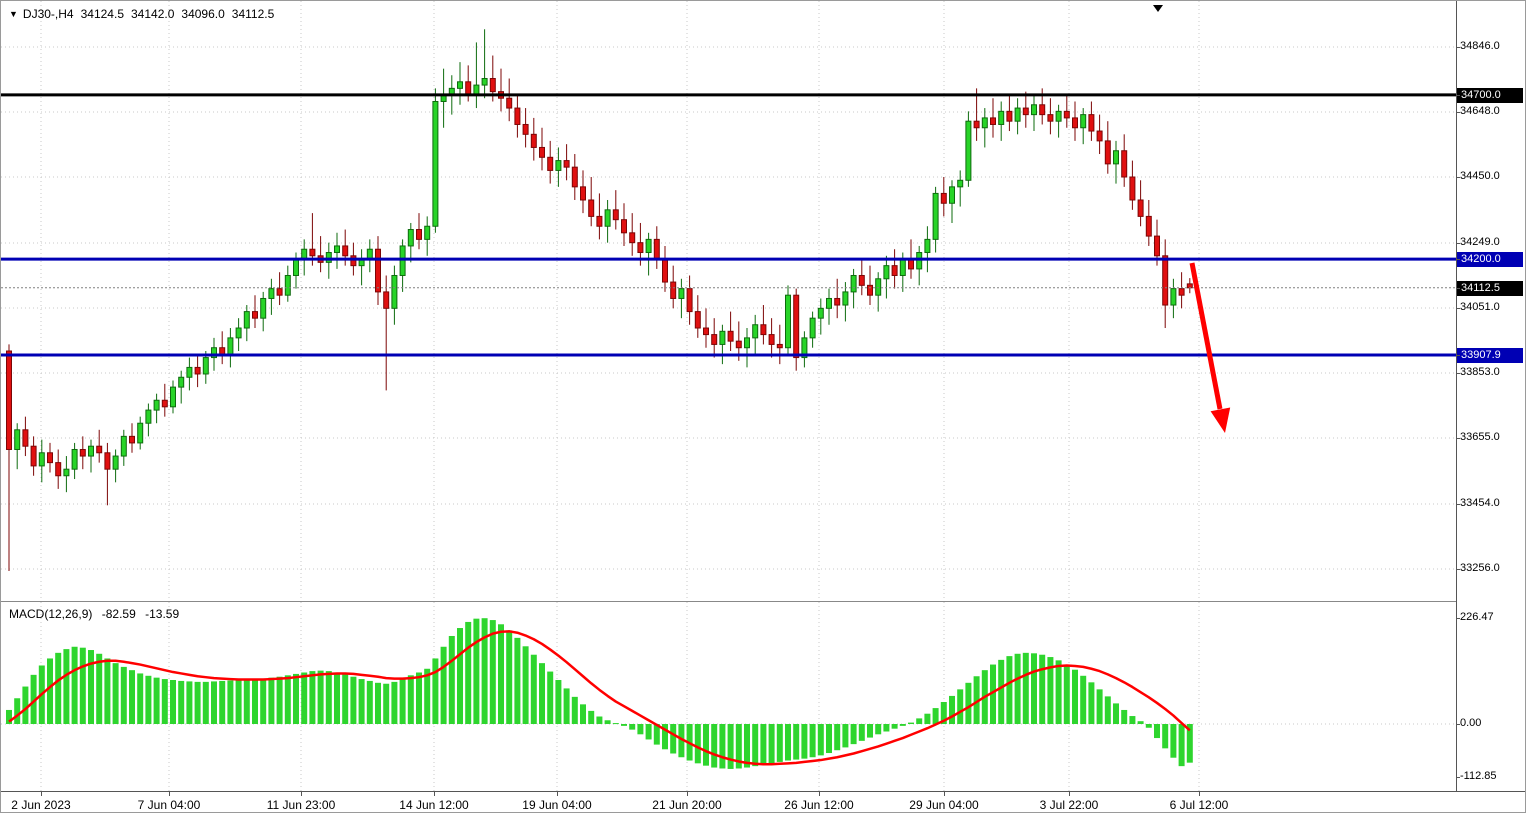 The width and height of the screenshot is (1526, 813). Describe the element at coordinates (1158, 8) in the screenshot. I see `chart-shift-marker-icon` at that location.